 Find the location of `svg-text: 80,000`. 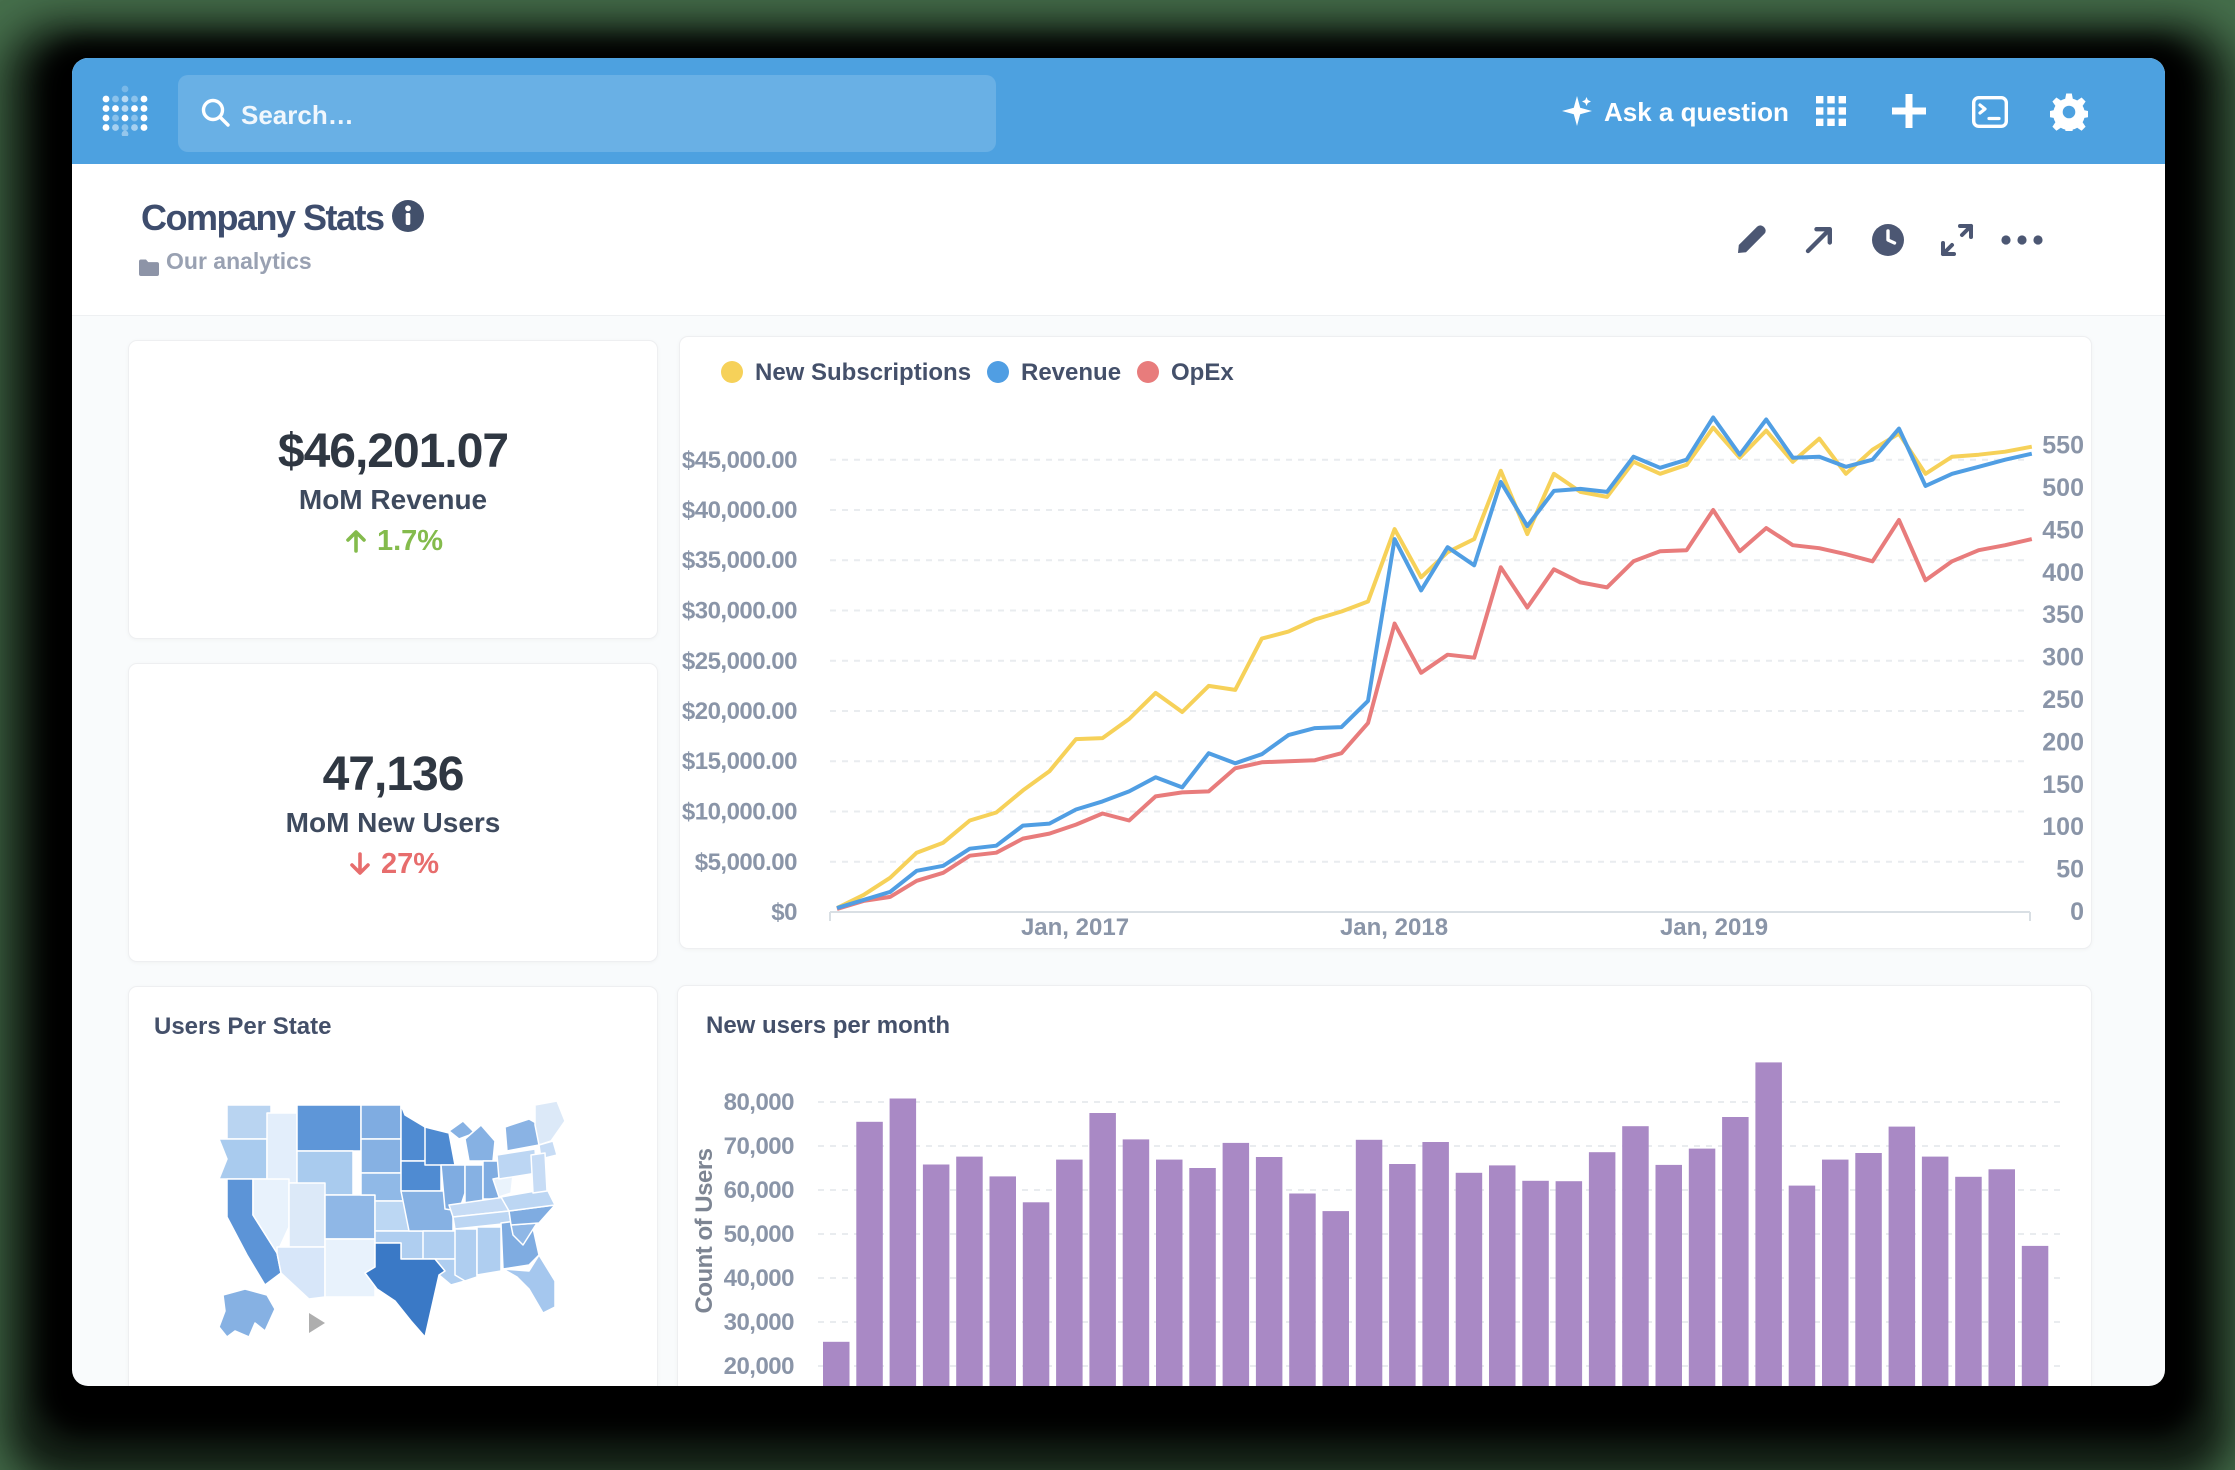

svg-text: 80,000 is located at coordinates (759, 1102).